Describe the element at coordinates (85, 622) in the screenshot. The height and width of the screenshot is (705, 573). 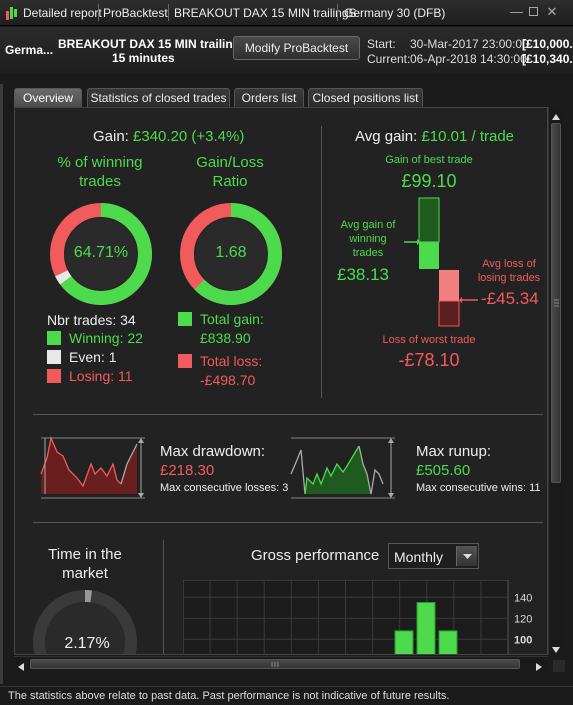
I see `market-donut` at that location.